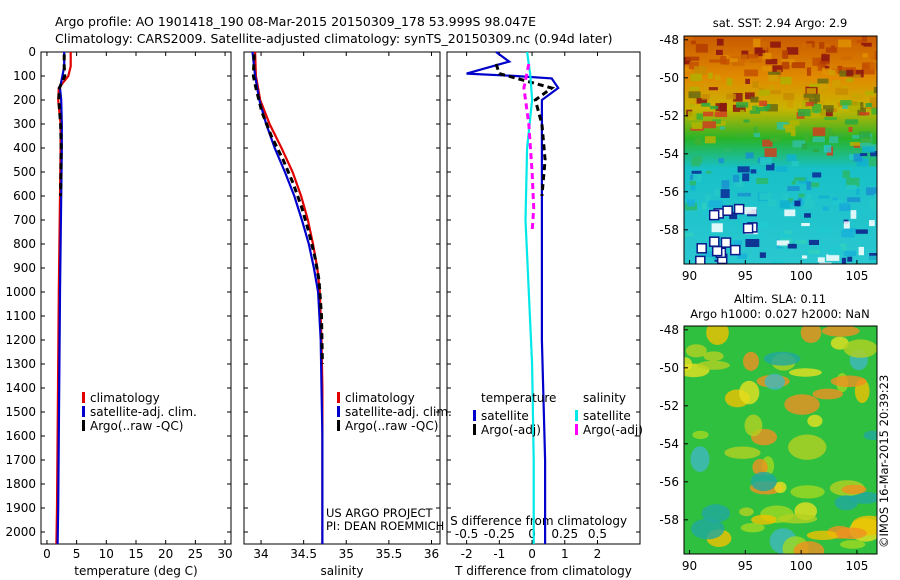 This screenshot has width=900, height=580. What do you see at coordinates (24, 76) in the screenshot?
I see `depth-tick-label: 100` at bounding box center [24, 76].